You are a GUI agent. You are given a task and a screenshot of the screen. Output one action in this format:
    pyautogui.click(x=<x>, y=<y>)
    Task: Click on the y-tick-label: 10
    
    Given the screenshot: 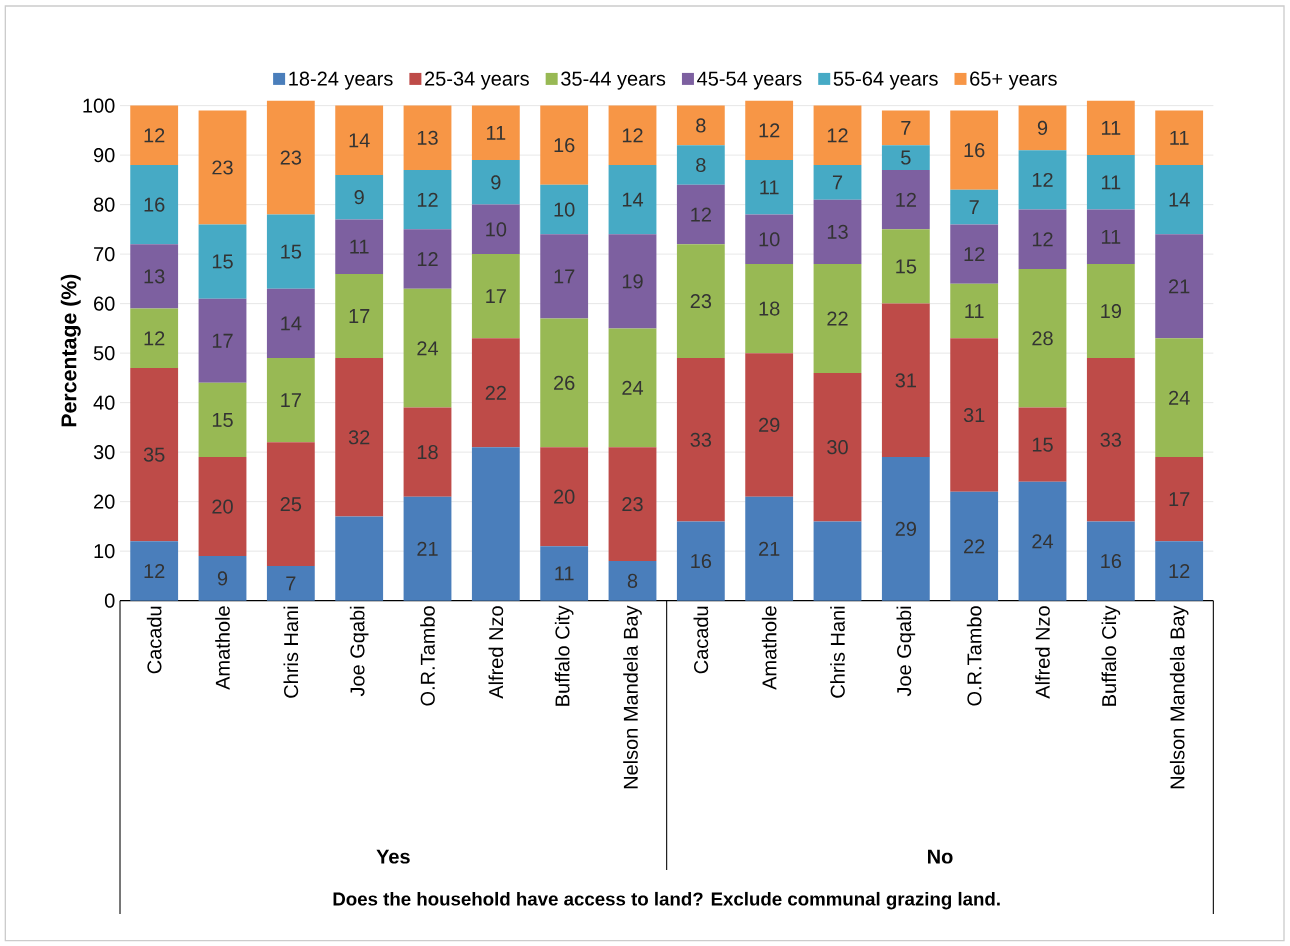 What is the action you would take?
    pyautogui.click(x=104, y=551)
    